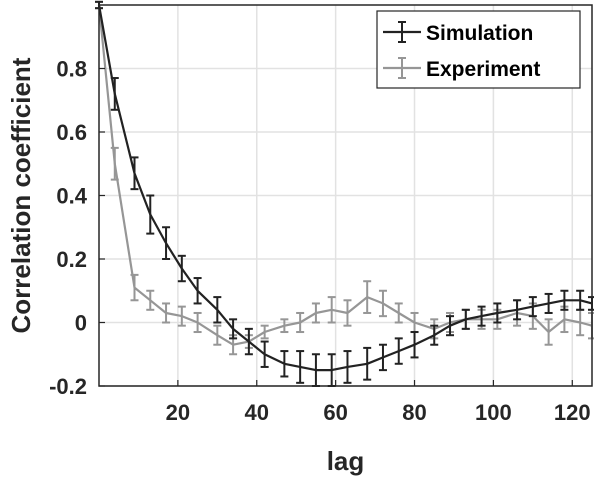  What do you see at coordinates (572, 412) in the screenshot?
I see `x-tick-label: 120` at bounding box center [572, 412].